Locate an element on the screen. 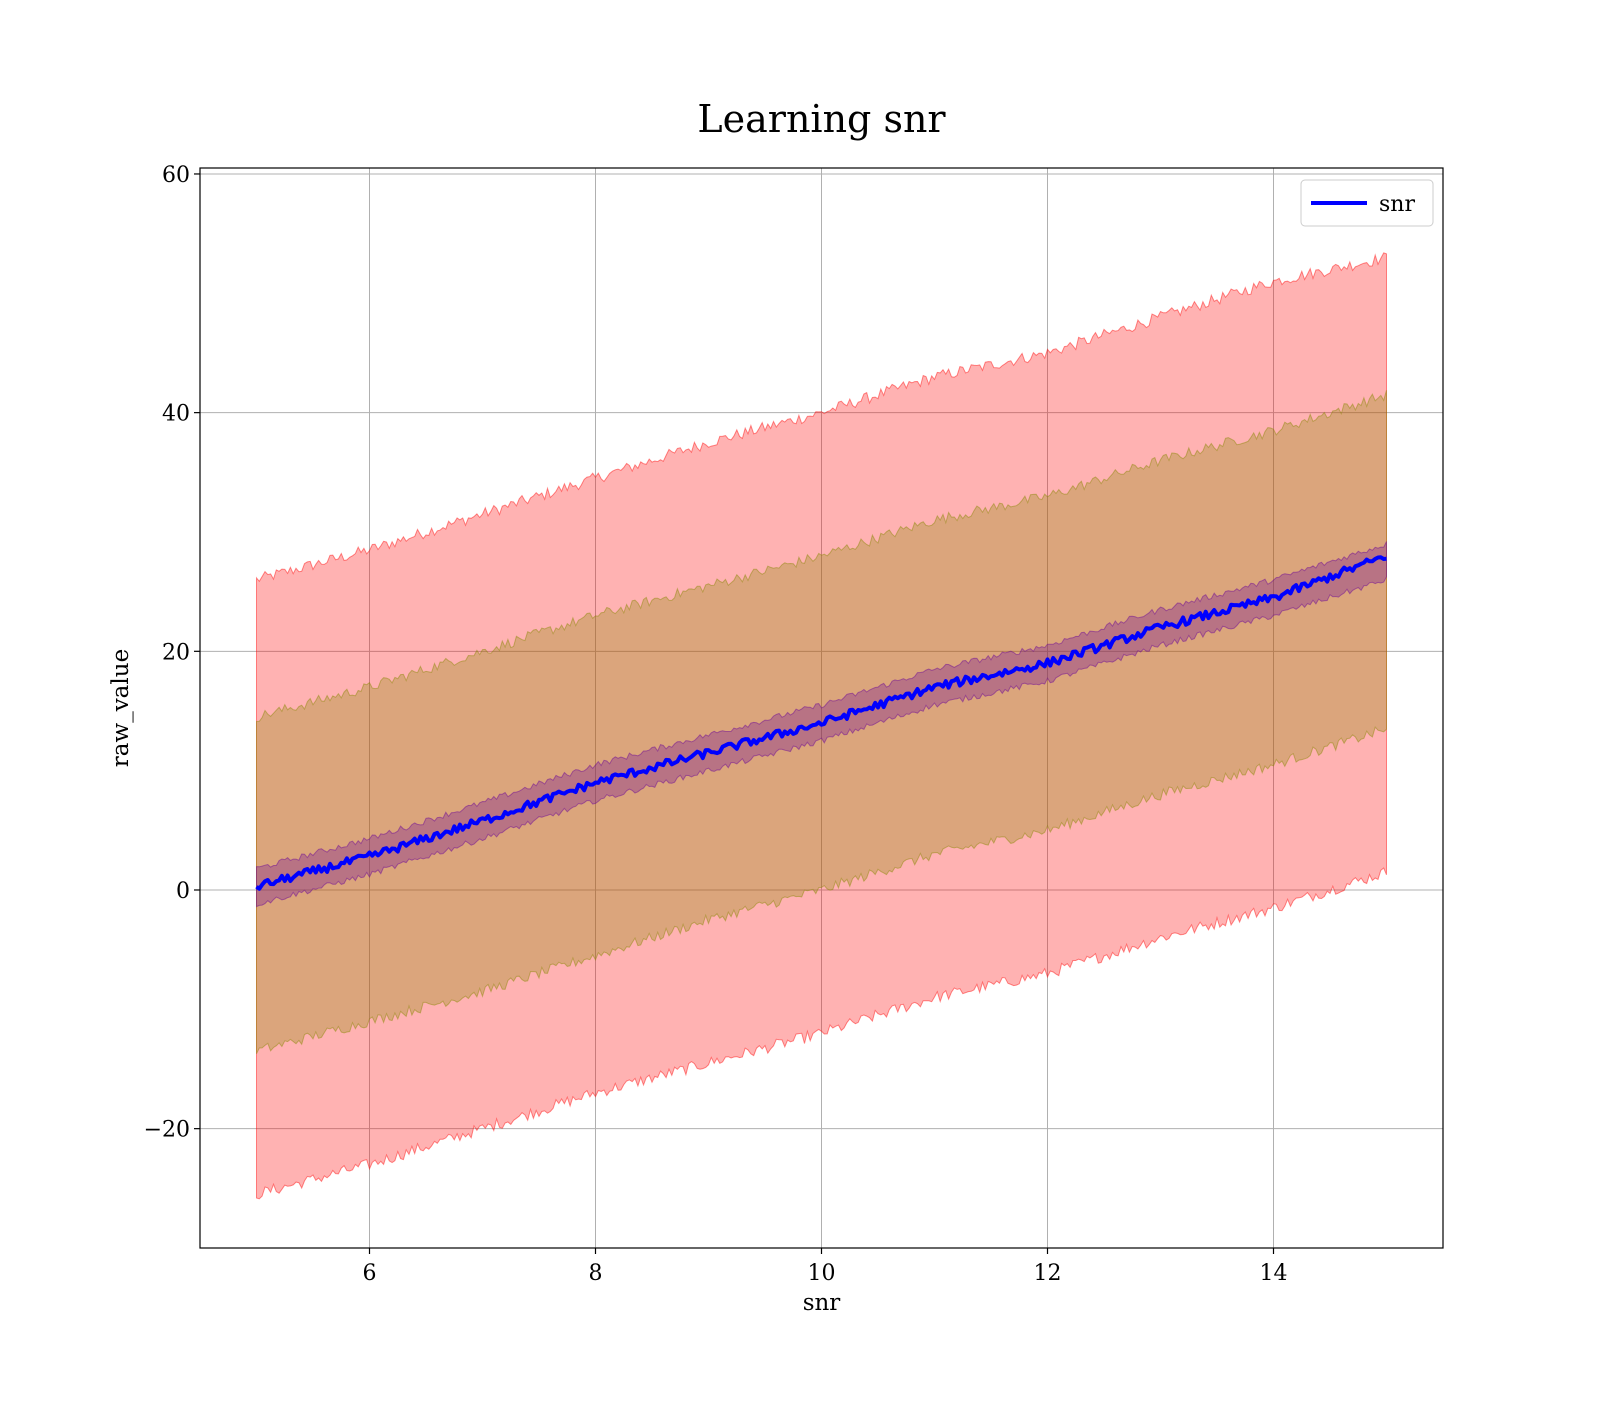  x-tick-label: 6 is located at coordinates (370, 1273).